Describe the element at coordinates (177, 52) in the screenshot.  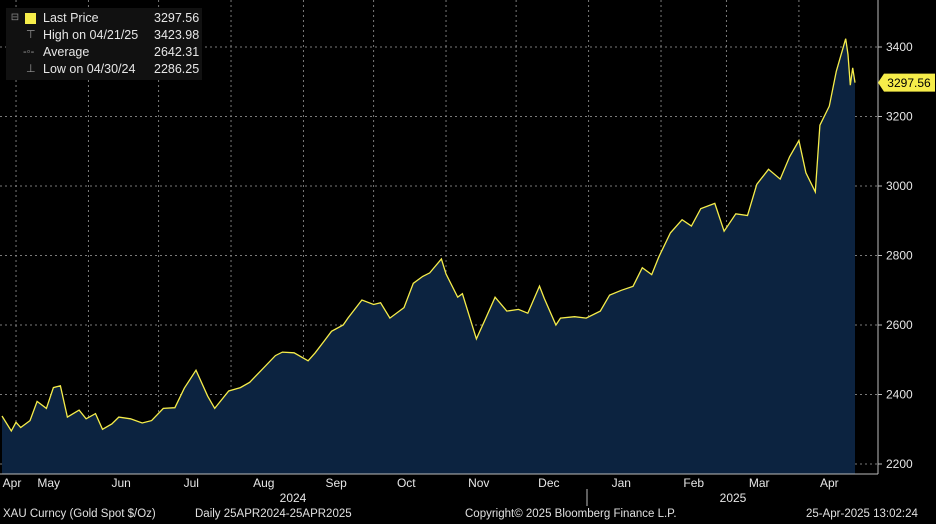
I see `legend-value: 2642.31` at that location.